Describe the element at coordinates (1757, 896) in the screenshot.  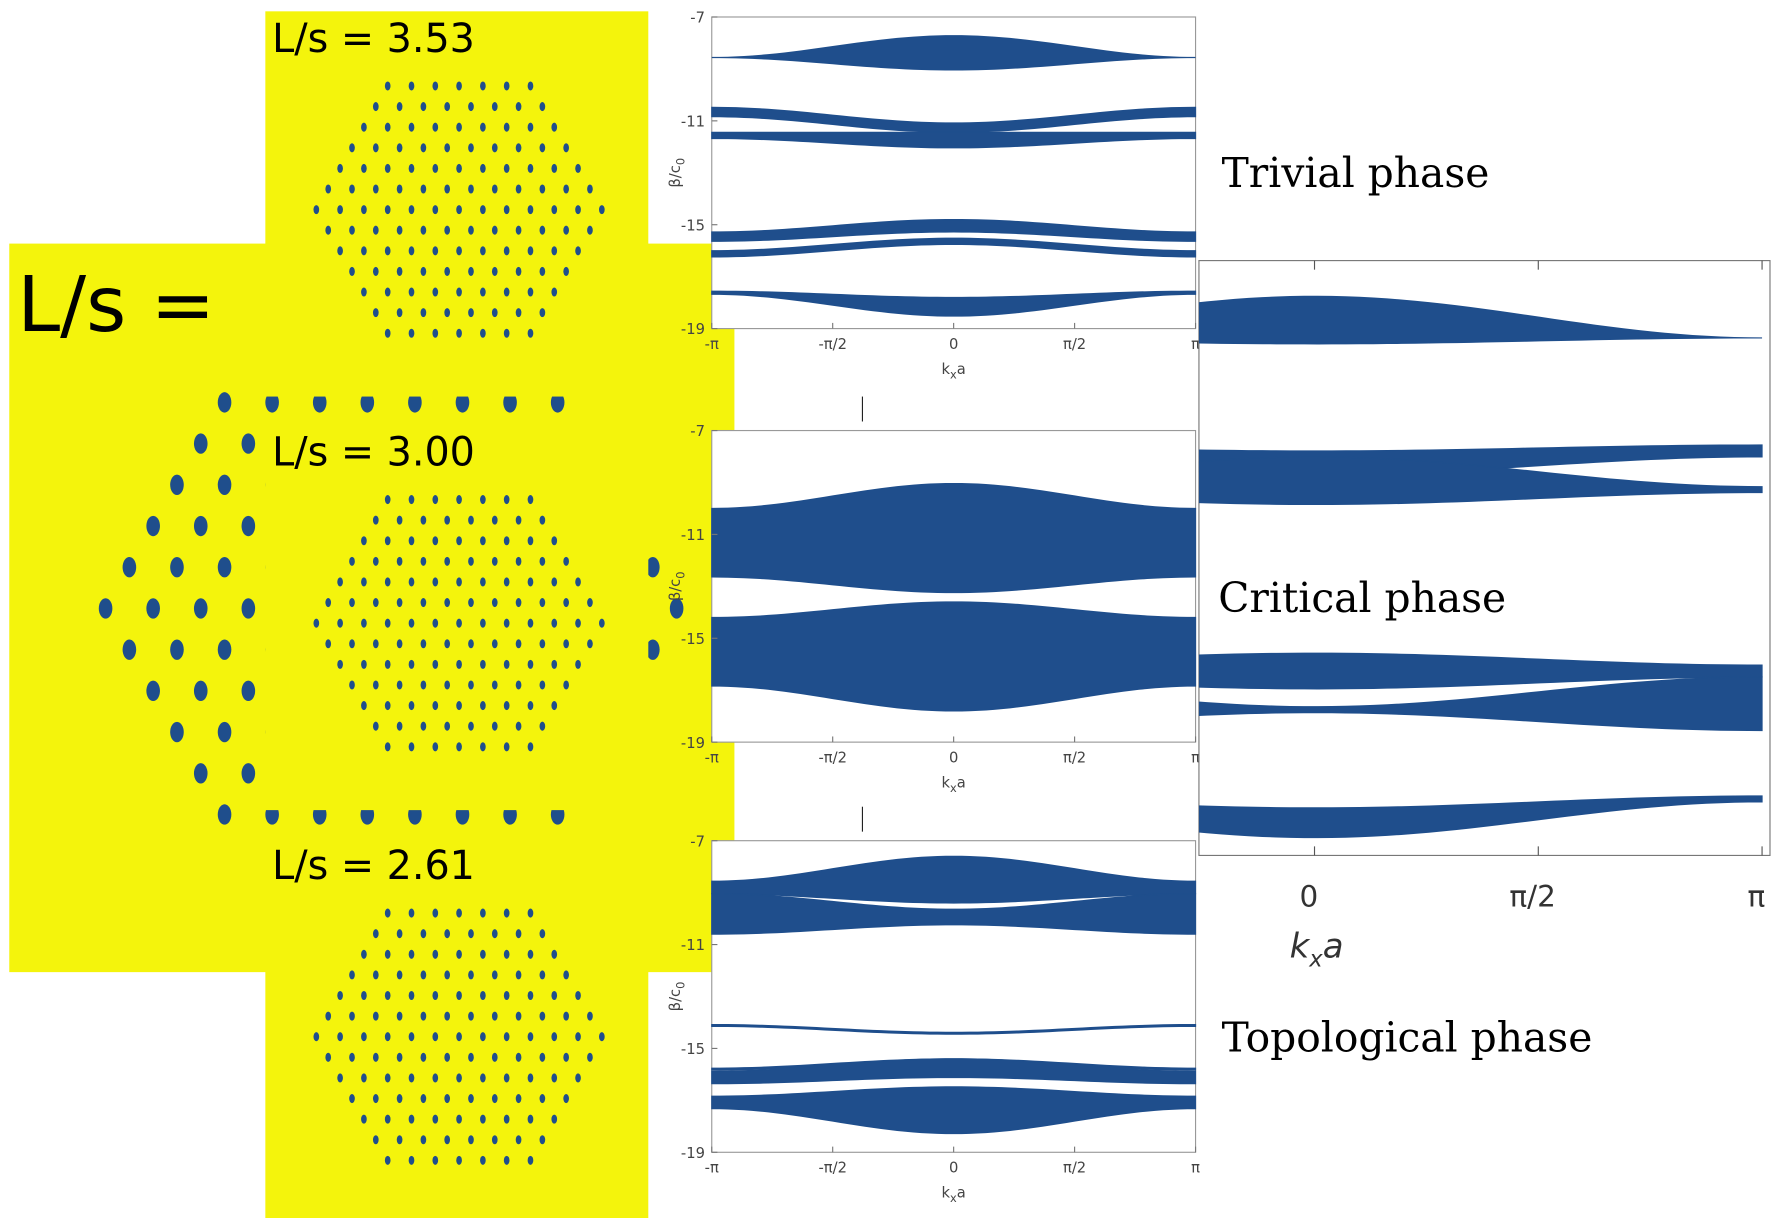
I see `x-tick-label: π` at that location.